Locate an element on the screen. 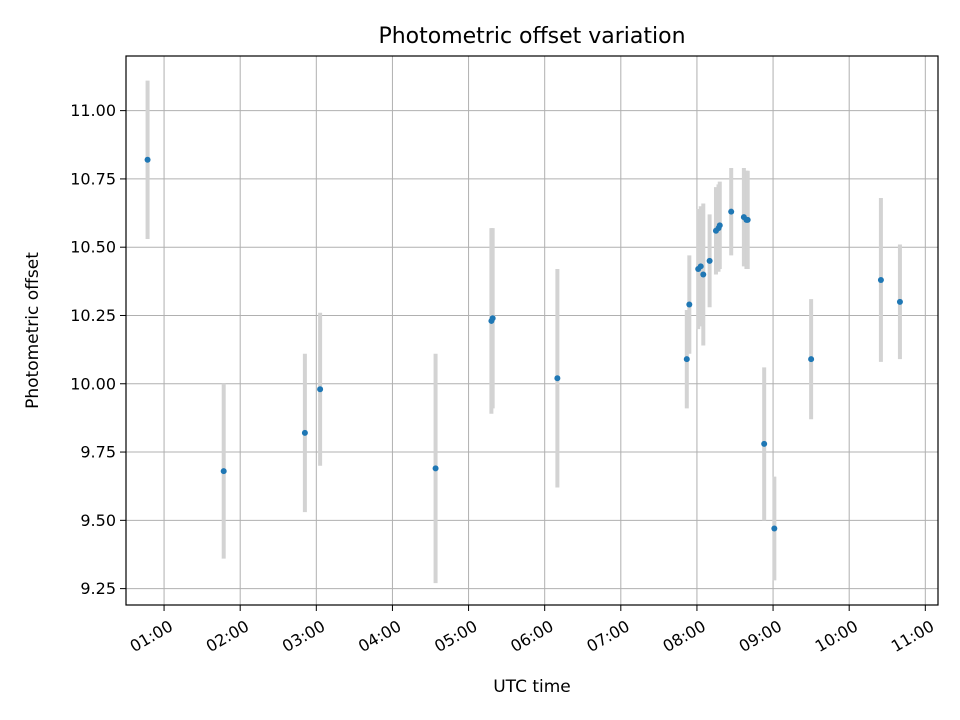 The width and height of the screenshot is (960, 720). y-tick-label: 10.25 is located at coordinates (93, 315).